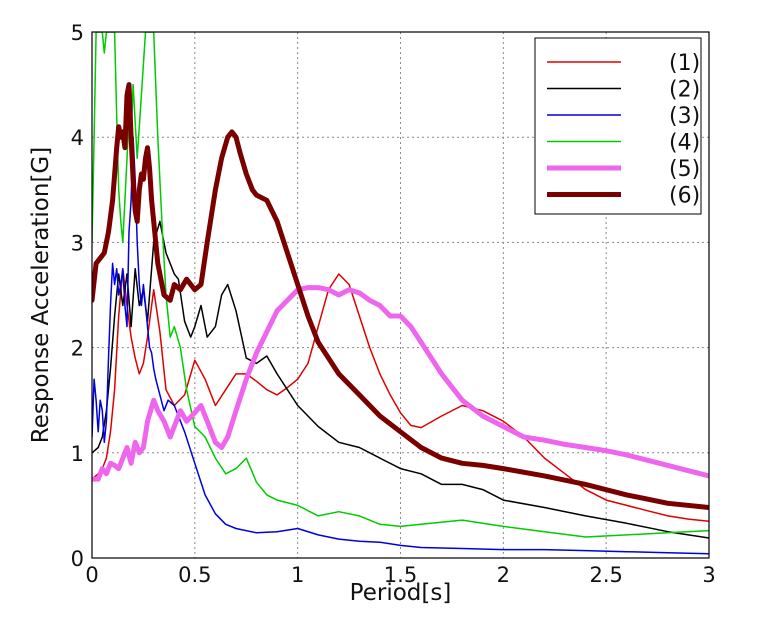  I want to click on legend-label-5: (5), so click(684, 169).